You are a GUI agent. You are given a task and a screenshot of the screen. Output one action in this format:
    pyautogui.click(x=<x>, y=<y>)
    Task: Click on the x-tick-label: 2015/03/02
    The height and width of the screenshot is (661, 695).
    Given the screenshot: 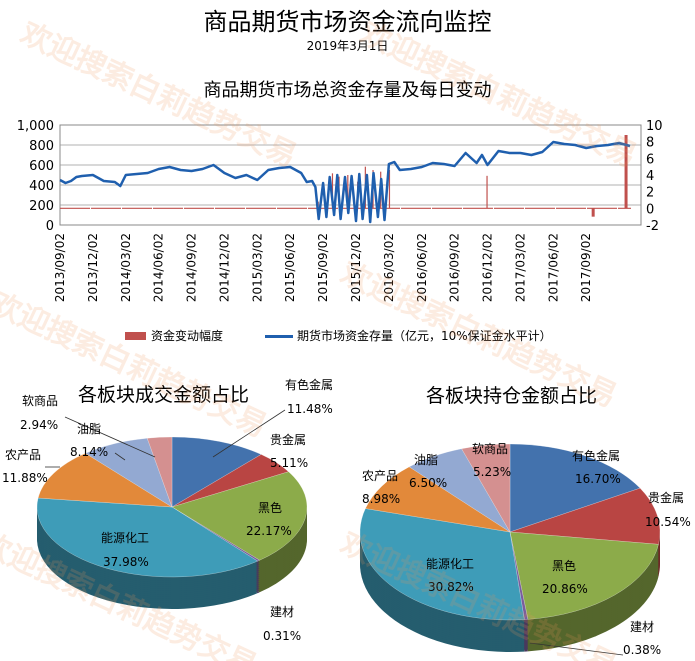 What is the action you would take?
    pyautogui.click(x=257, y=267)
    